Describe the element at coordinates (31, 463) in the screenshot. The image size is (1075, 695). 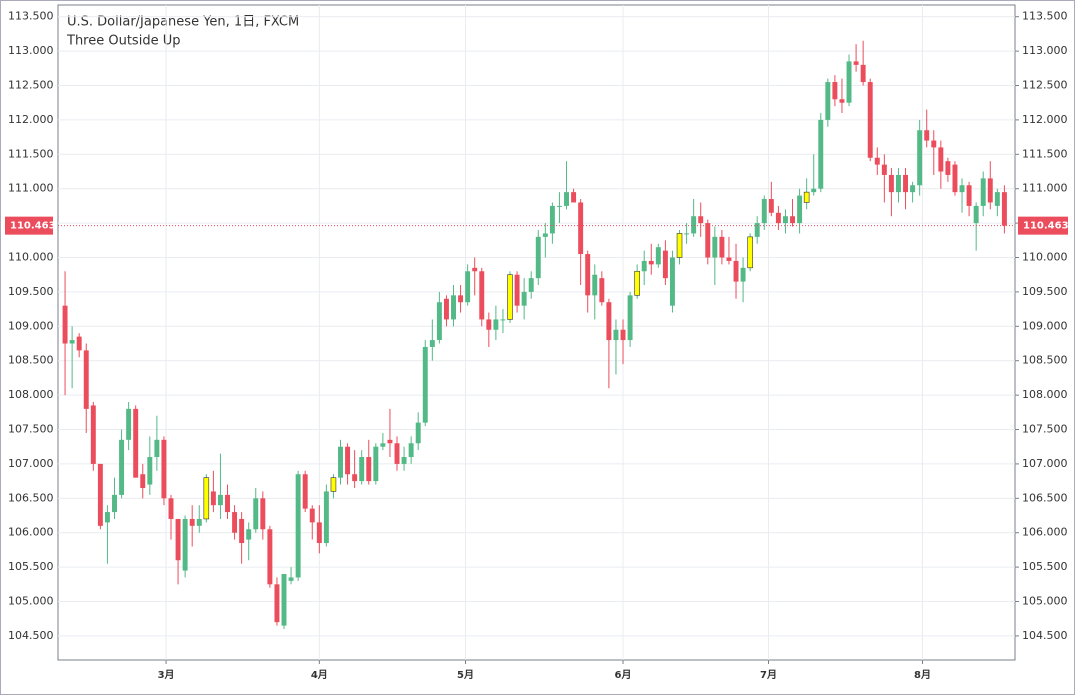
I see `y-tick-label: 107.000` at that location.